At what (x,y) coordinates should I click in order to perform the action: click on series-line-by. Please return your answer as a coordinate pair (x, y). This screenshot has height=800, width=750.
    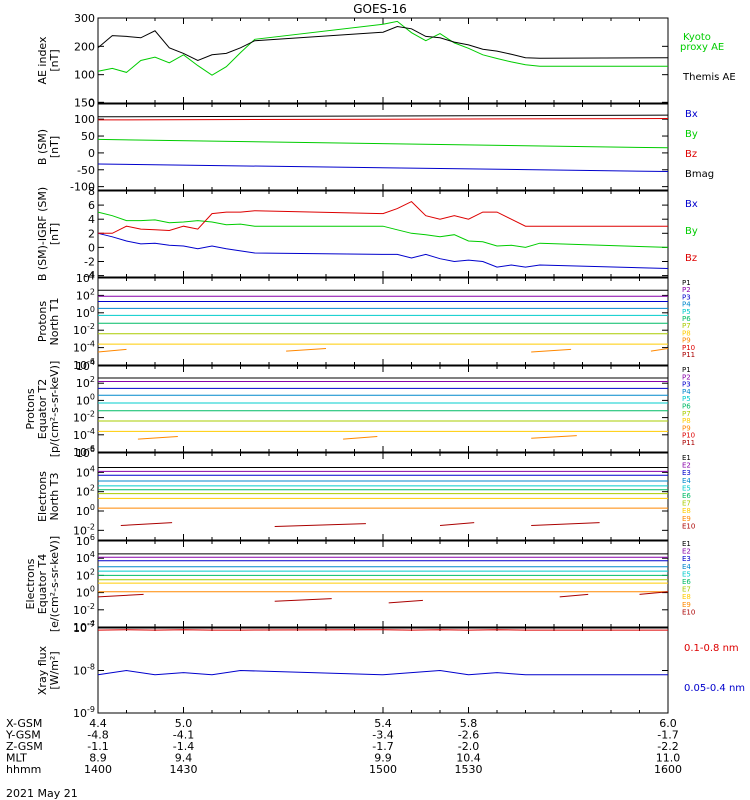
    Looking at the image, I should click on (383, 229).